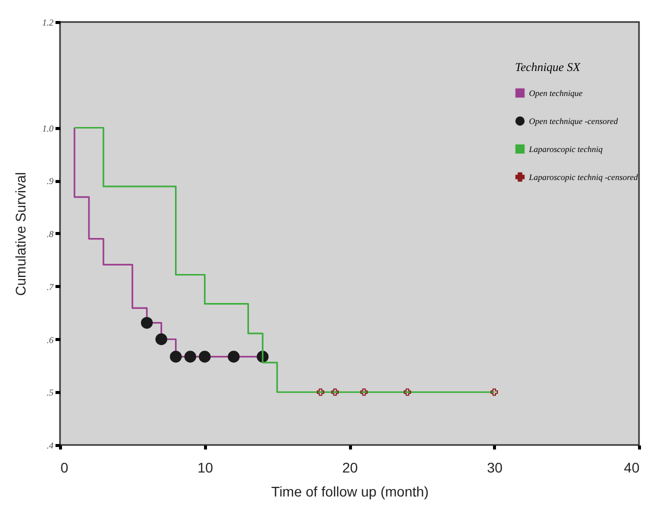  Describe the element at coordinates (205, 468) in the screenshot. I see `x-tick-label: 10` at that location.